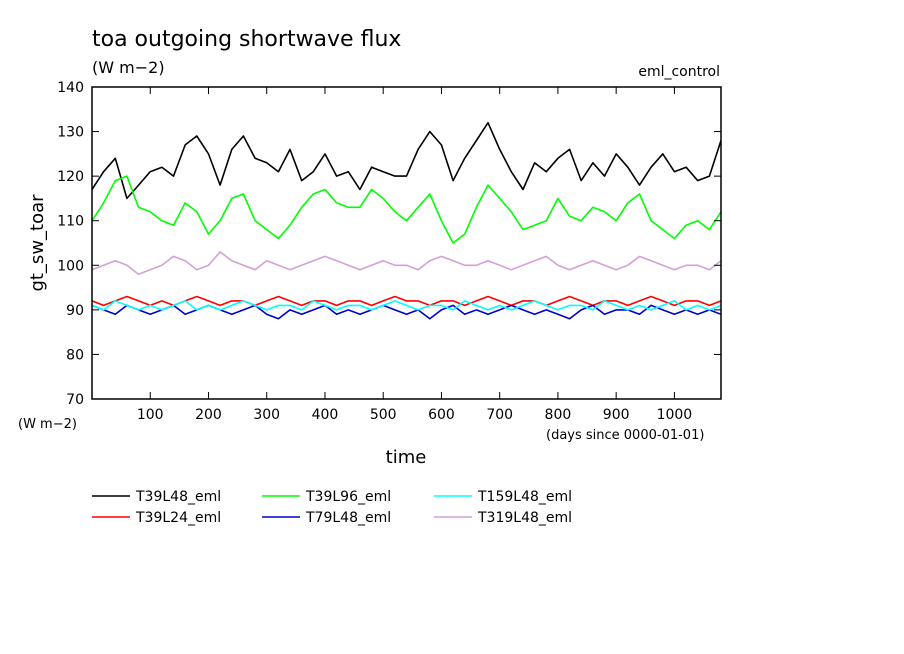 This screenshot has width=904, height=654. What do you see at coordinates (70, 88) in the screenshot?
I see `y-tick-label: 140` at bounding box center [70, 88].